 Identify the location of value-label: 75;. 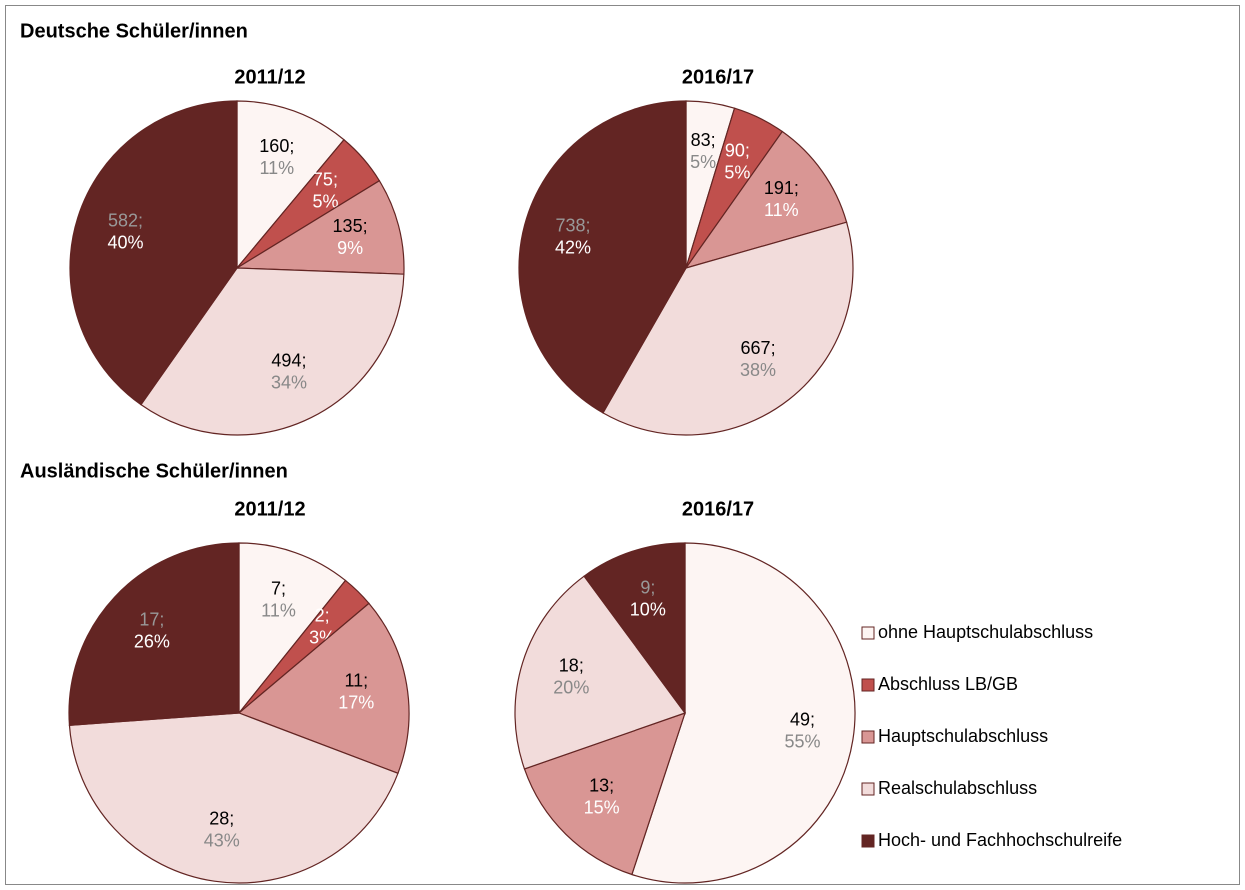
(325, 179).